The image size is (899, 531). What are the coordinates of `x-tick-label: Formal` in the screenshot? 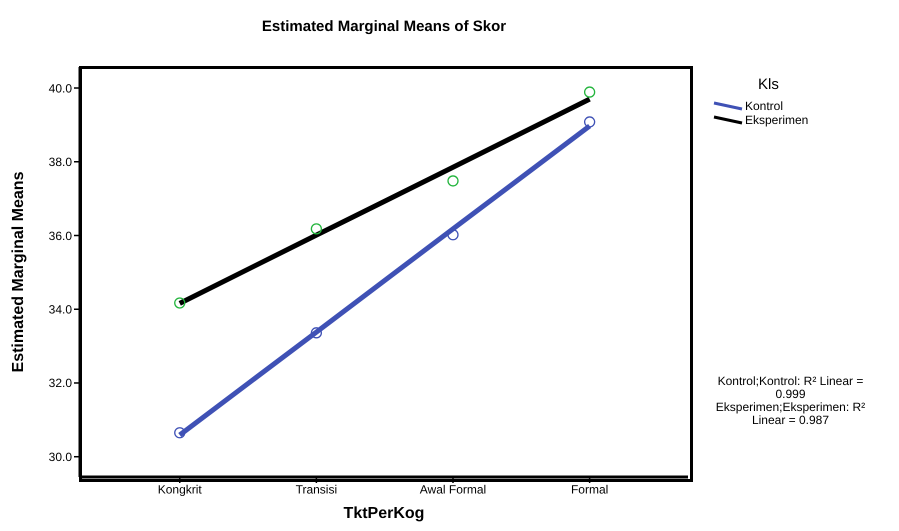 It's located at (589, 489).